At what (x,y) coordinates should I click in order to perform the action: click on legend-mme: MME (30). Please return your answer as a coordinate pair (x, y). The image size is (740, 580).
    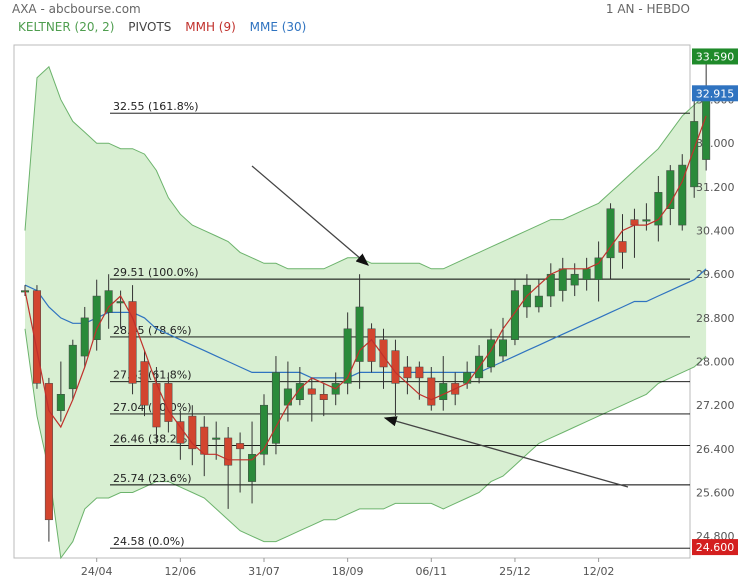
    Looking at the image, I should click on (278, 27).